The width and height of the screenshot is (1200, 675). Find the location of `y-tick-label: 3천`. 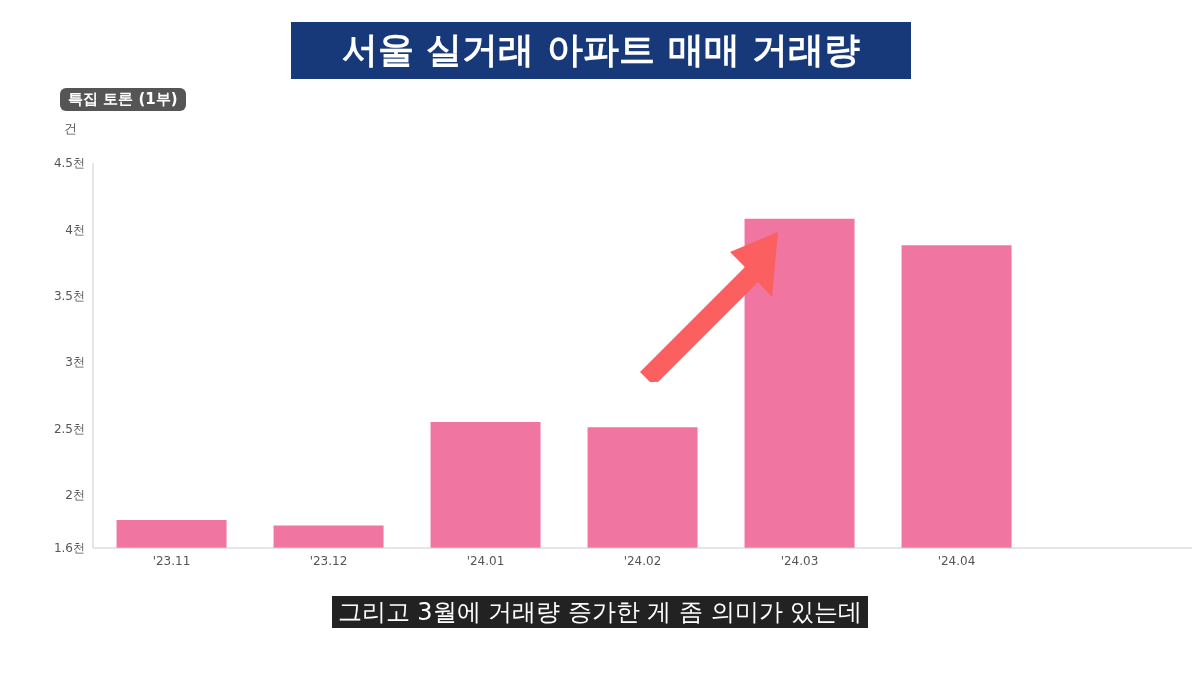

y-tick-label: 3천 is located at coordinates (75, 362).